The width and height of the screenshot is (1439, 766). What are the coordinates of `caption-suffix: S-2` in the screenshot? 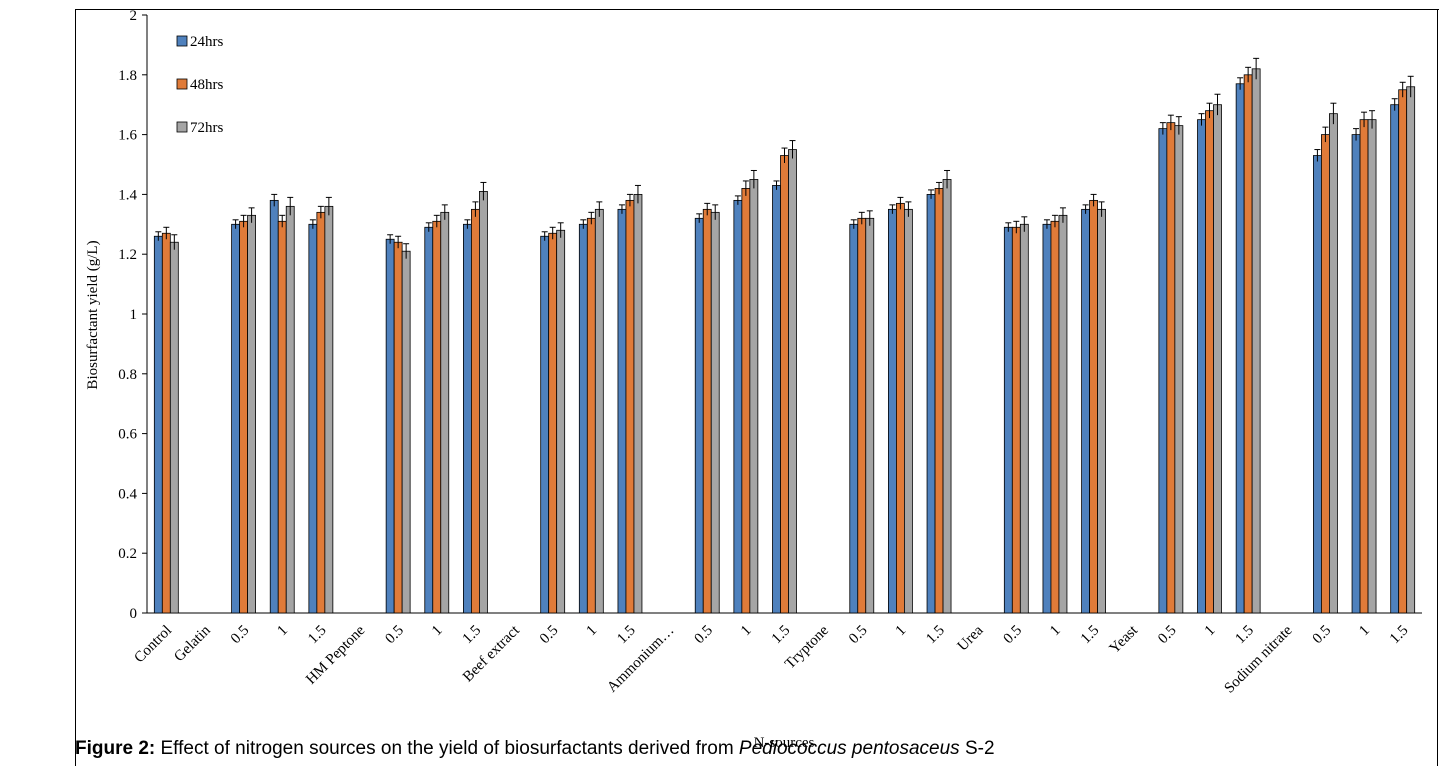 It's located at (977, 748).